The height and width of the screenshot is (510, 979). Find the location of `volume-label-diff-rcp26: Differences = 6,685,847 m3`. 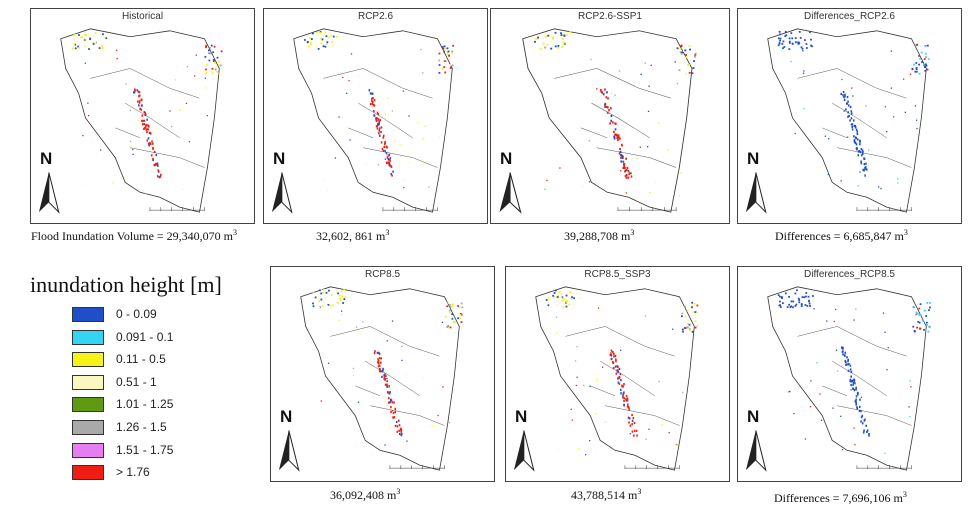

volume-label-diff-rcp26: Differences = 6,685,847 m3 is located at coordinates (841, 235).